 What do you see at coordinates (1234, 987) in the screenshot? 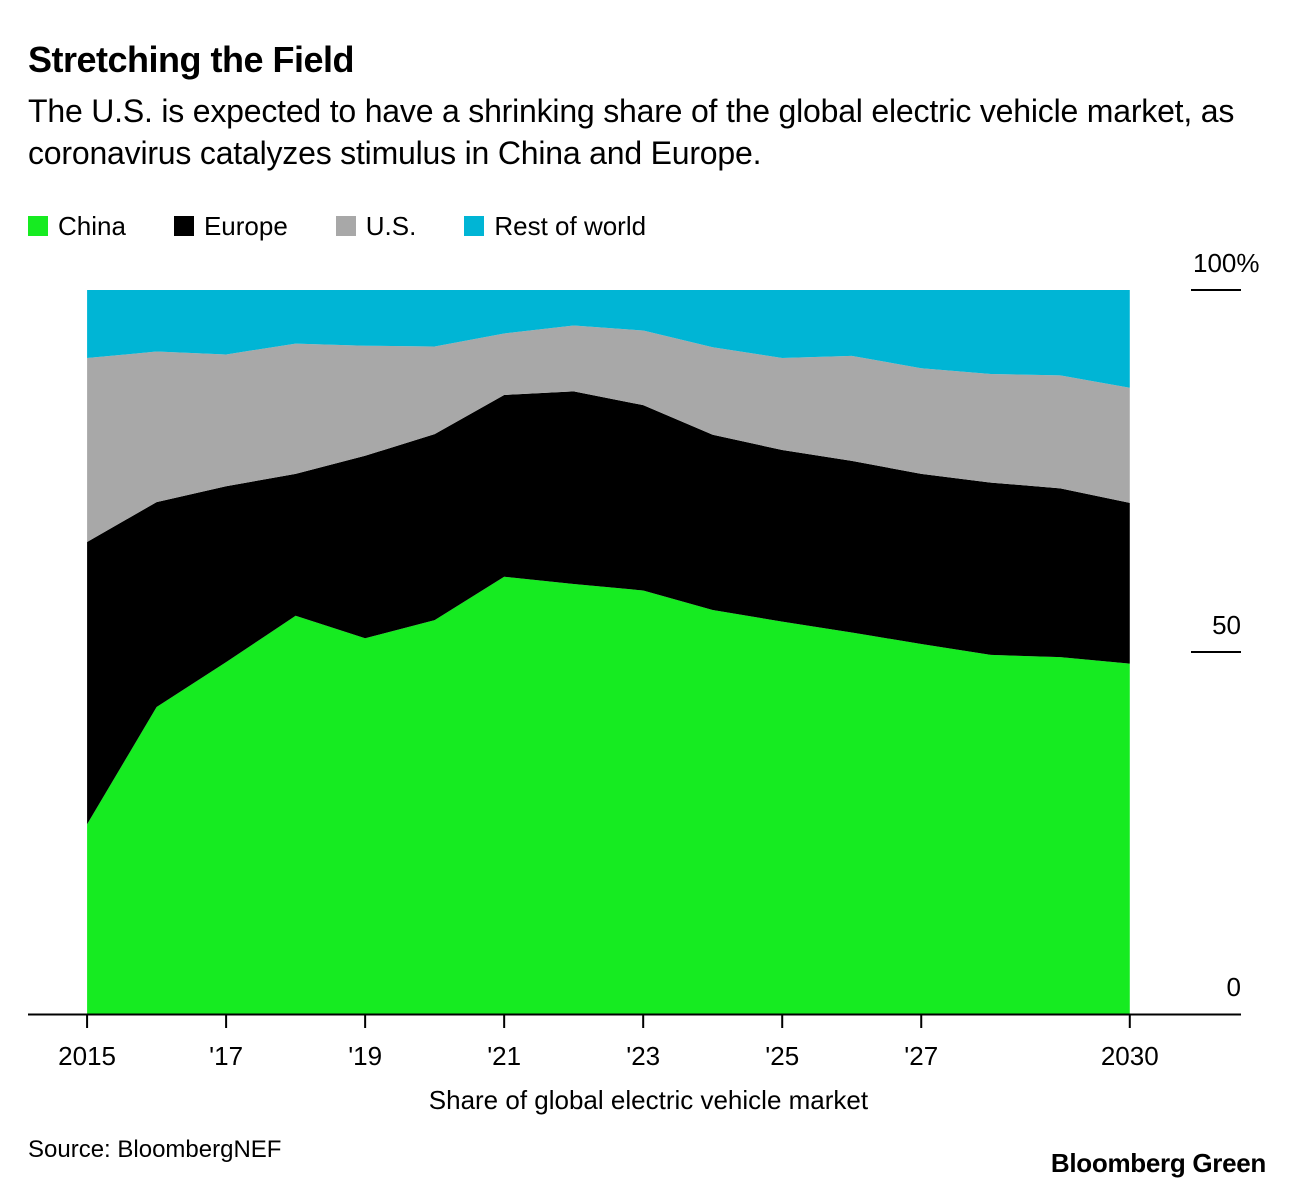
I see `y-tick-label: 0` at bounding box center [1234, 987].